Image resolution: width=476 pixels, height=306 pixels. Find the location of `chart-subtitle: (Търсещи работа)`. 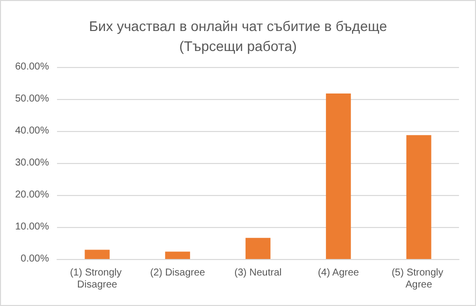

chart-subtitle: (Търсещи работа) is located at coordinates (238, 46).